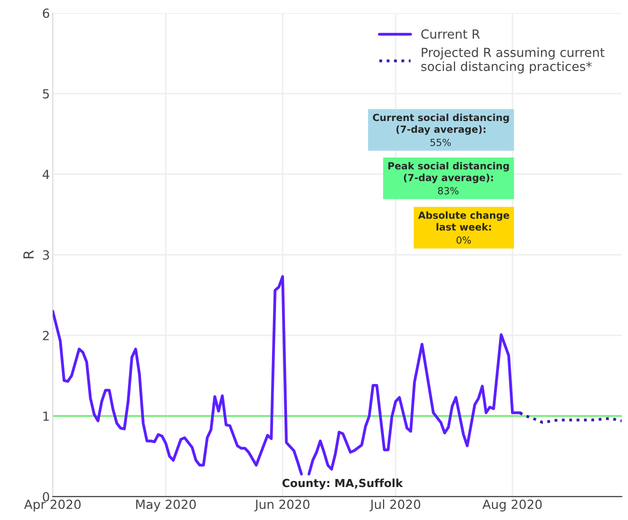 The image size is (628, 520). I want to click on annotation: County: MA,Suffolk, so click(343, 484).